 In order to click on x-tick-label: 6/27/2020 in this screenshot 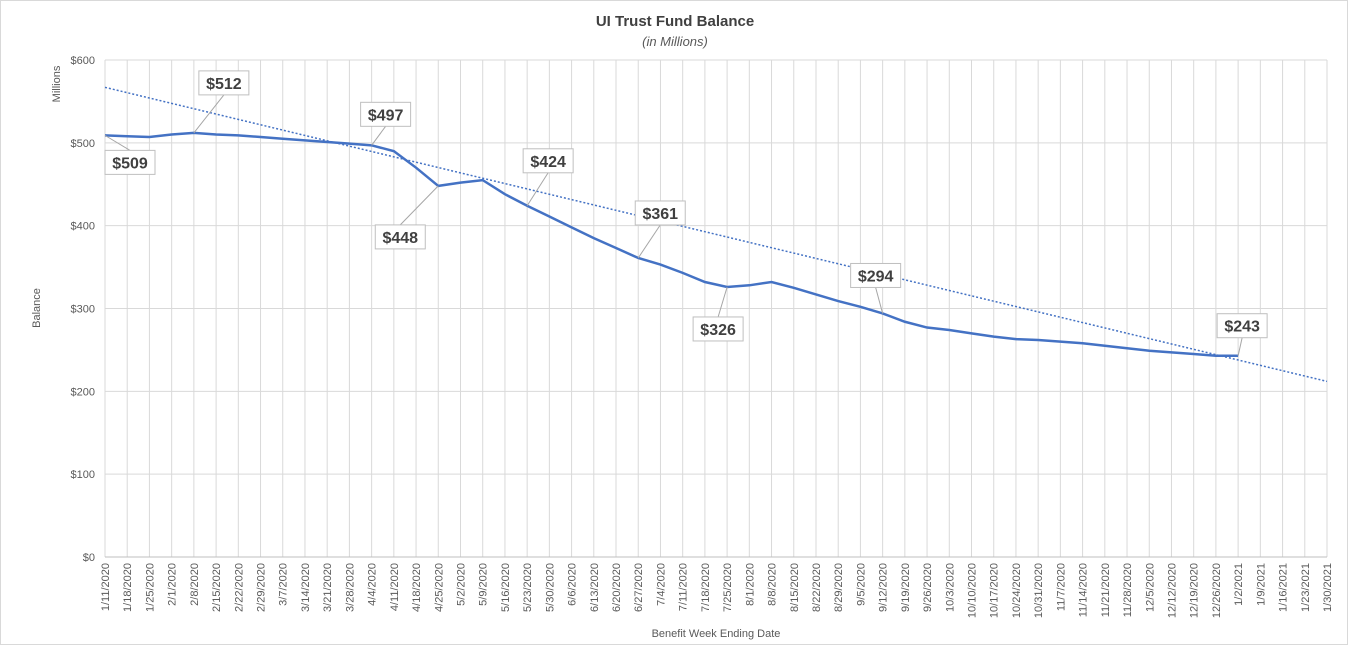, I will do `click(639, 587)`.